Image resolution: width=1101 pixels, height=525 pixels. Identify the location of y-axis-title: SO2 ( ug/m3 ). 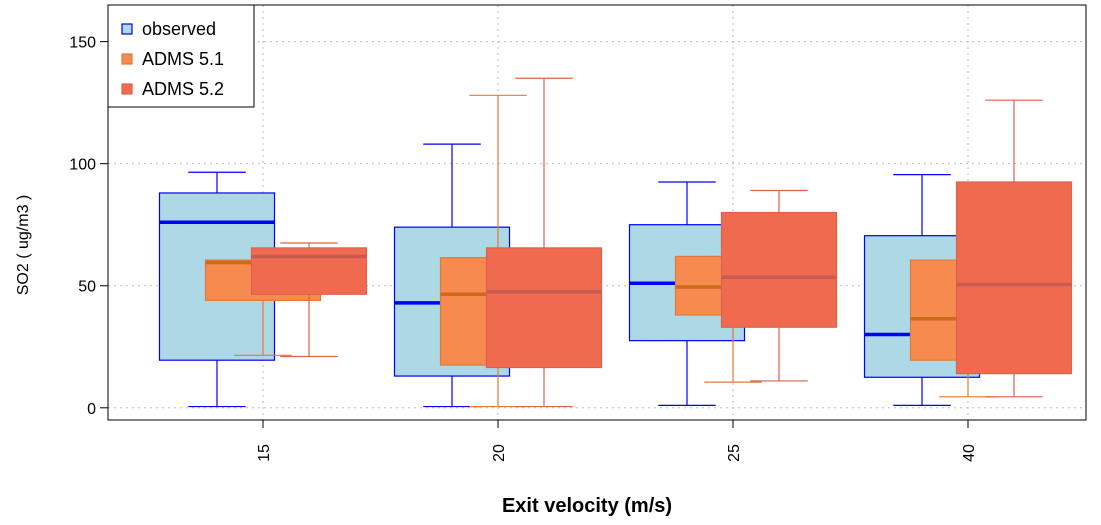
(23, 245).